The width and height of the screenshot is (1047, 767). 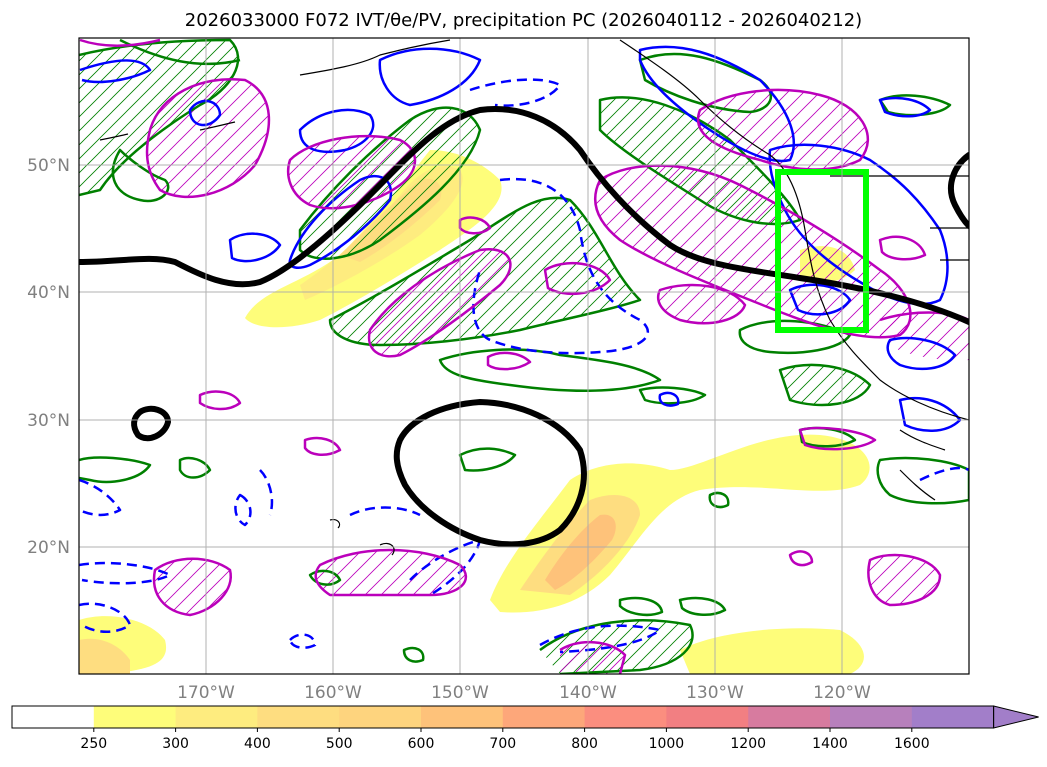 I want to click on colorbar-tick-label: 500, so click(x=339, y=744).